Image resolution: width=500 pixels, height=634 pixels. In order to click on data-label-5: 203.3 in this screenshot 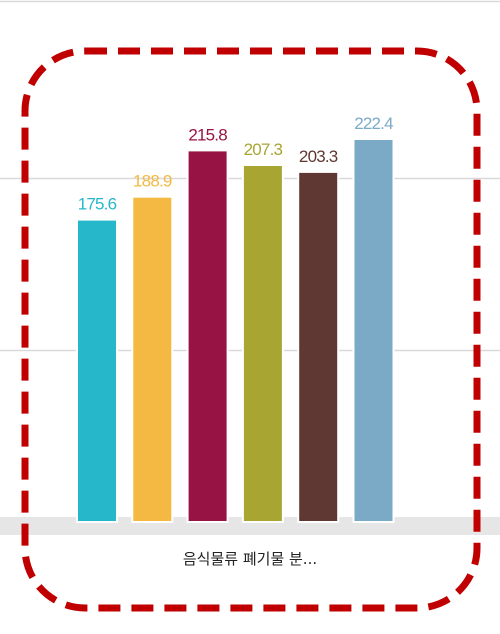, I will do `click(318, 156)`.